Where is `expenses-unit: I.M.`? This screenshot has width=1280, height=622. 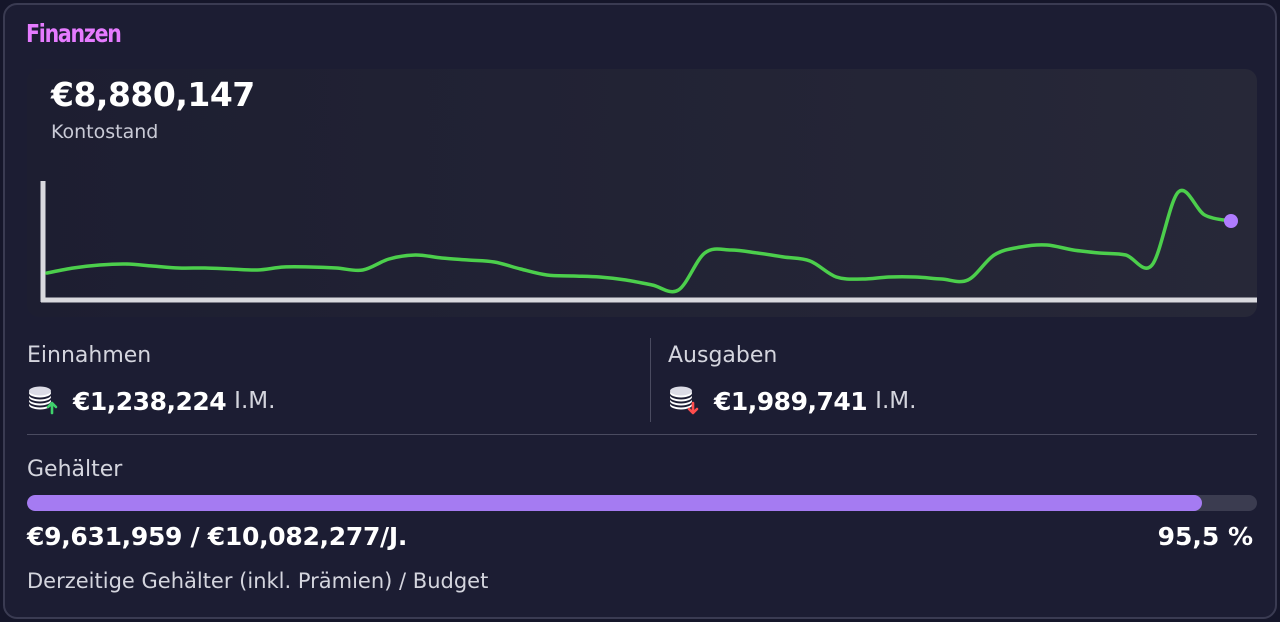 expenses-unit: I.M. is located at coordinates (896, 401).